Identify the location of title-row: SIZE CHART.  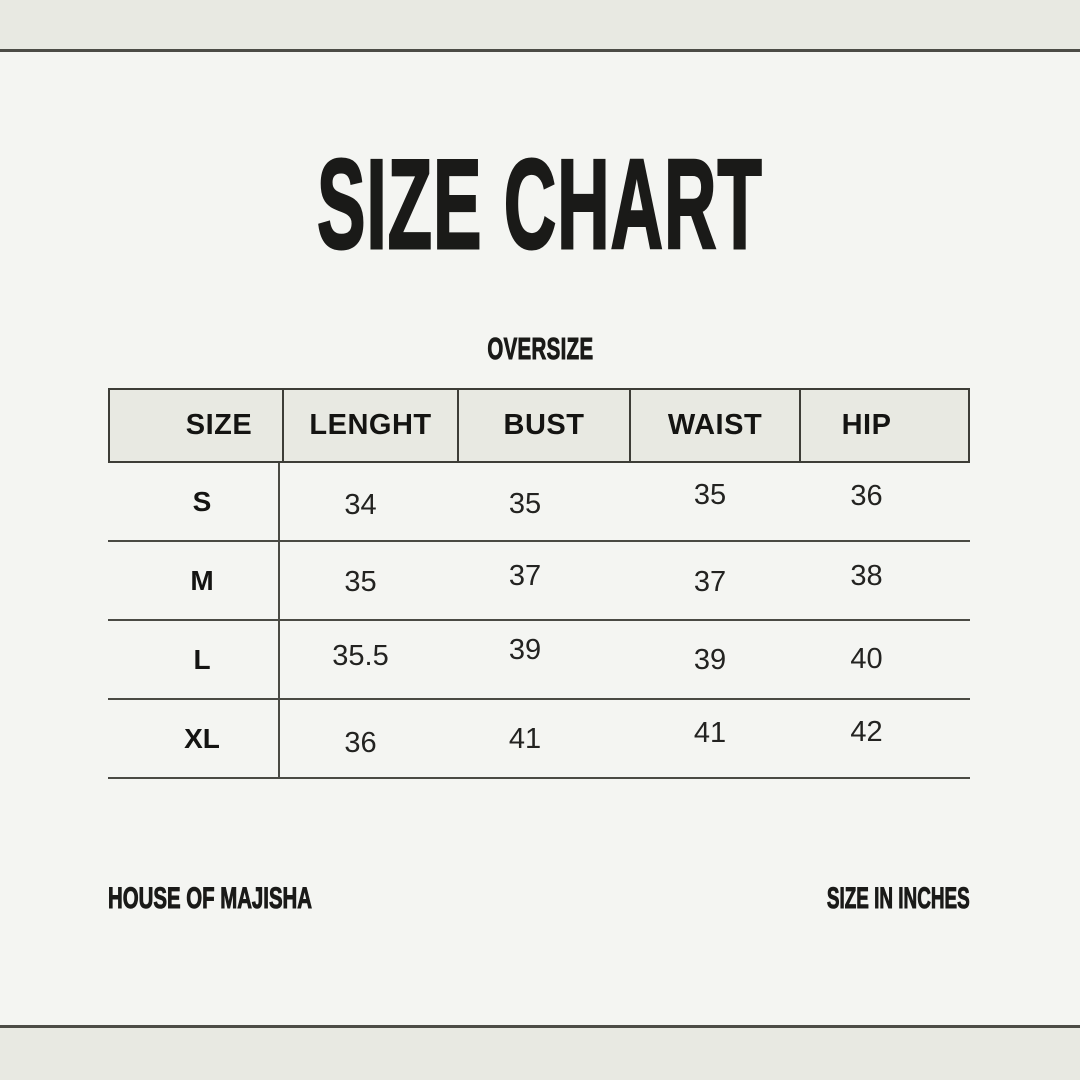
(540, 204).